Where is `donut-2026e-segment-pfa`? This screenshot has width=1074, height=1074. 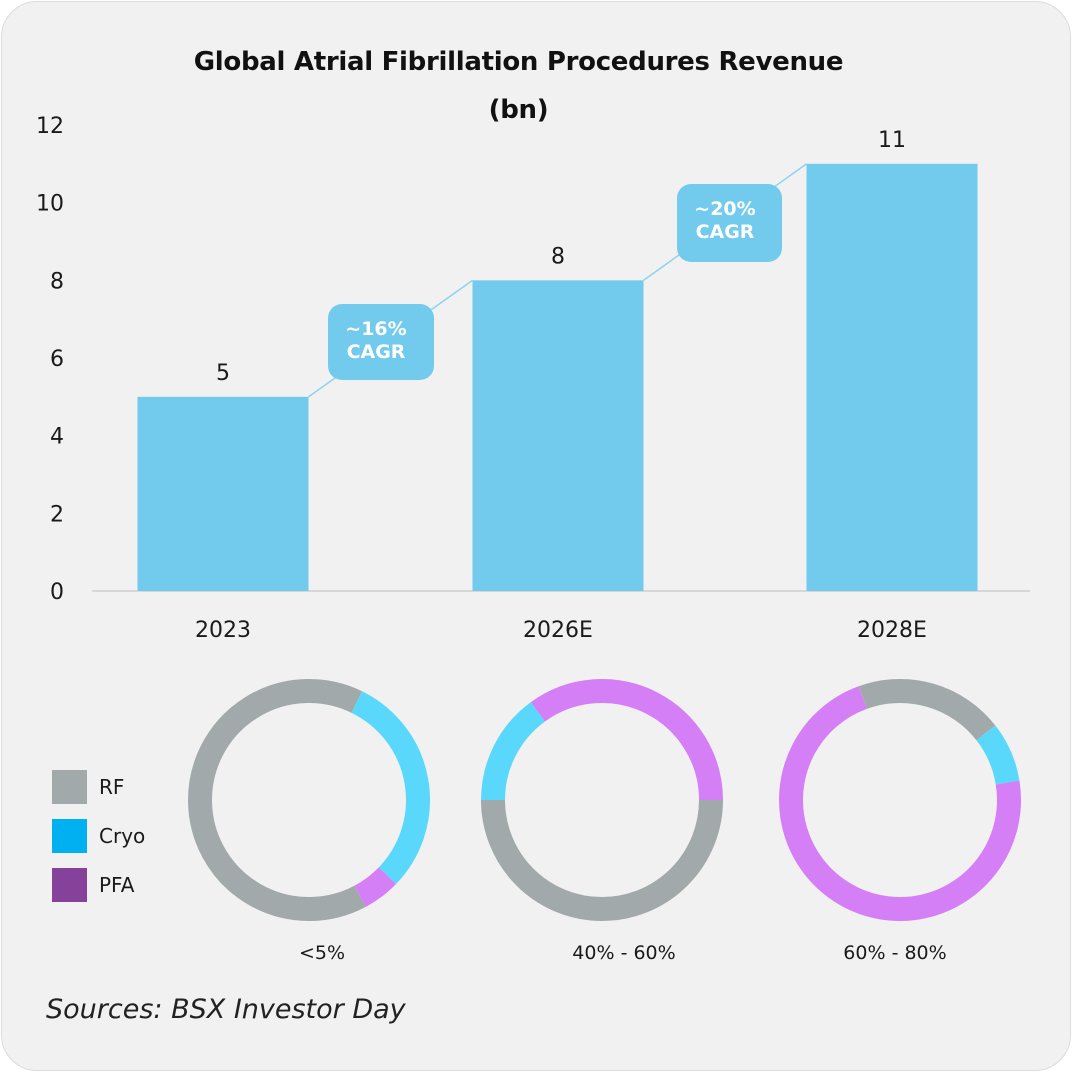
donut-2026e-segment-pfa is located at coordinates (626, 740).